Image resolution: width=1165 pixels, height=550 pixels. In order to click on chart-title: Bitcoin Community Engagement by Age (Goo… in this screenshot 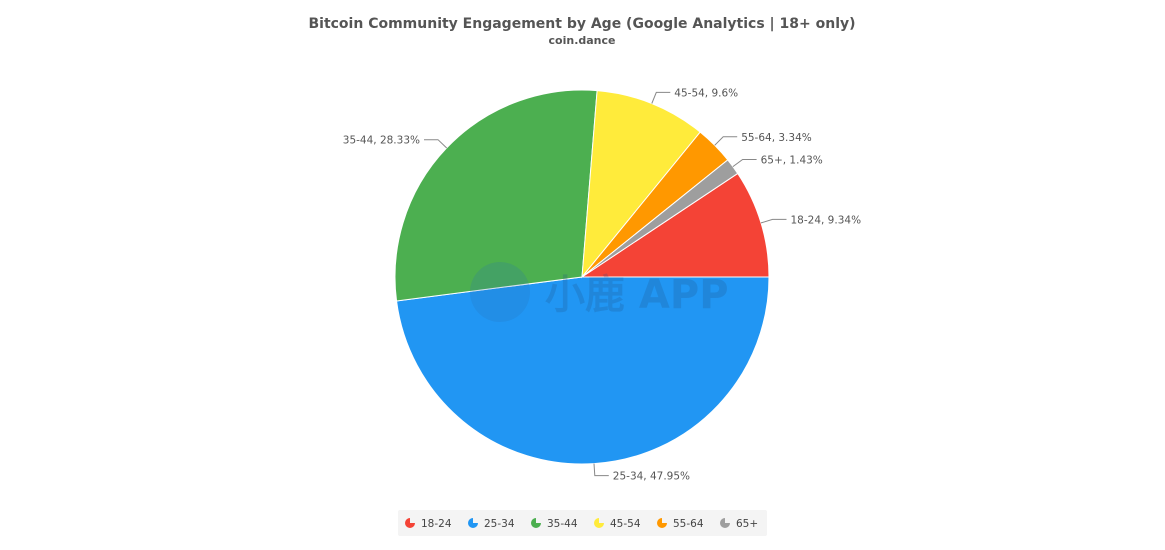, I will do `click(581, 24)`.